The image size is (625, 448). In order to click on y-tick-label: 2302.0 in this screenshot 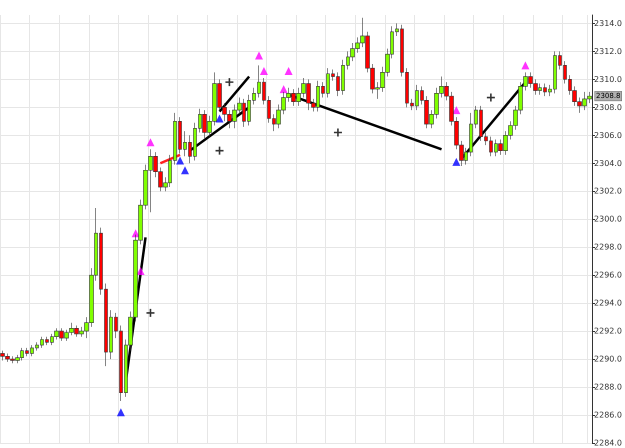, I will do `click(608, 191)`.